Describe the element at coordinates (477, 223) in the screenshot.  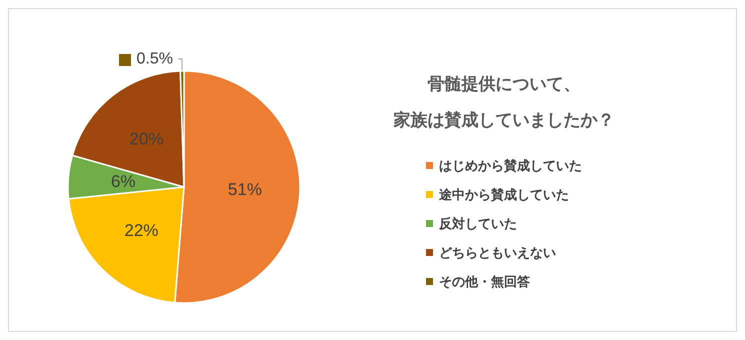
I see `legend-label: 反対していた` at that location.